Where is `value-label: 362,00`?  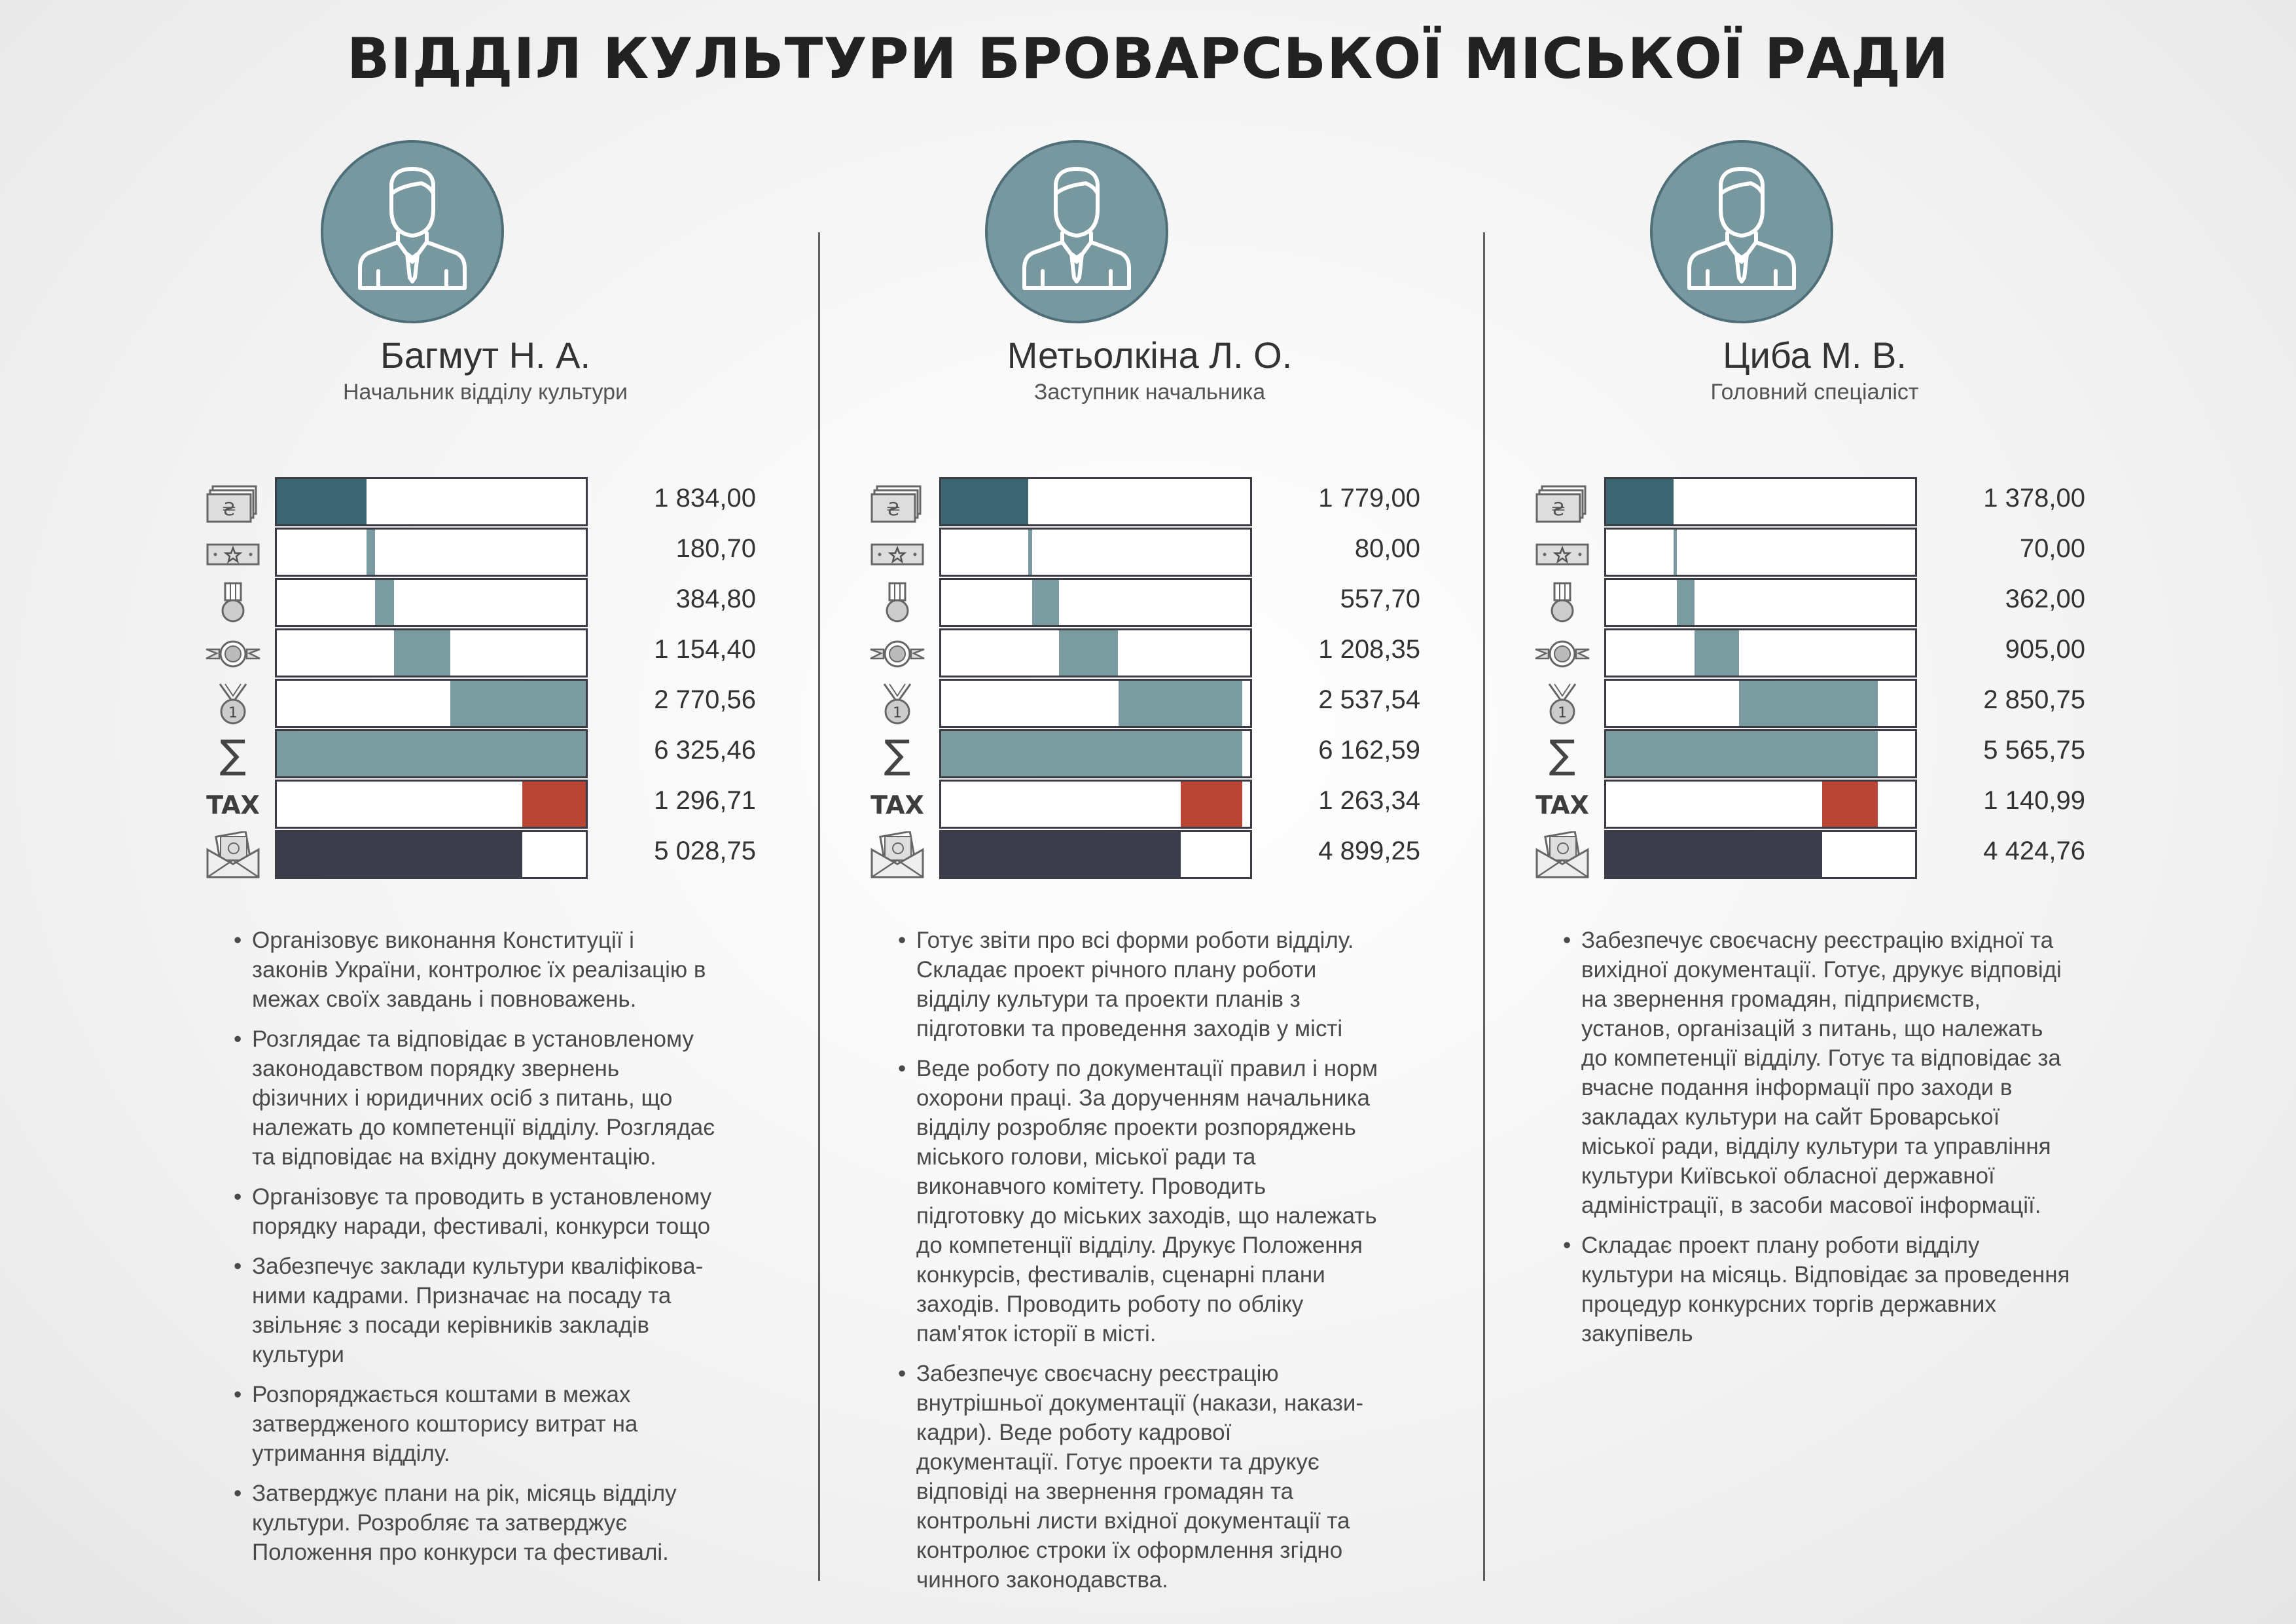 value-label: 362,00 is located at coordinates (2045, 599).